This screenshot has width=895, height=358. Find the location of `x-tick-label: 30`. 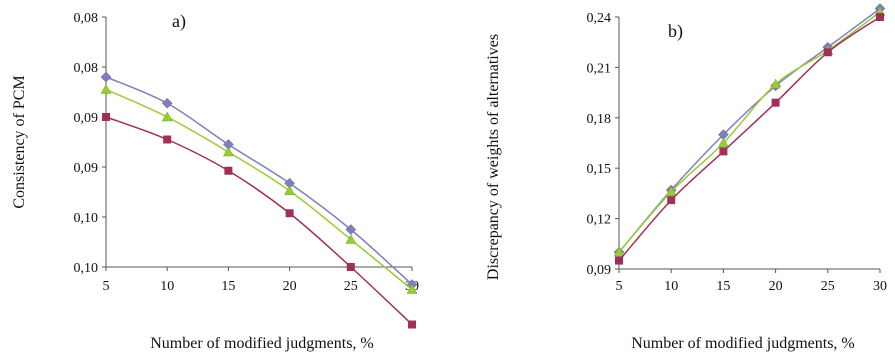

x-tick-label: 30 is located at coordinates (880, 286).